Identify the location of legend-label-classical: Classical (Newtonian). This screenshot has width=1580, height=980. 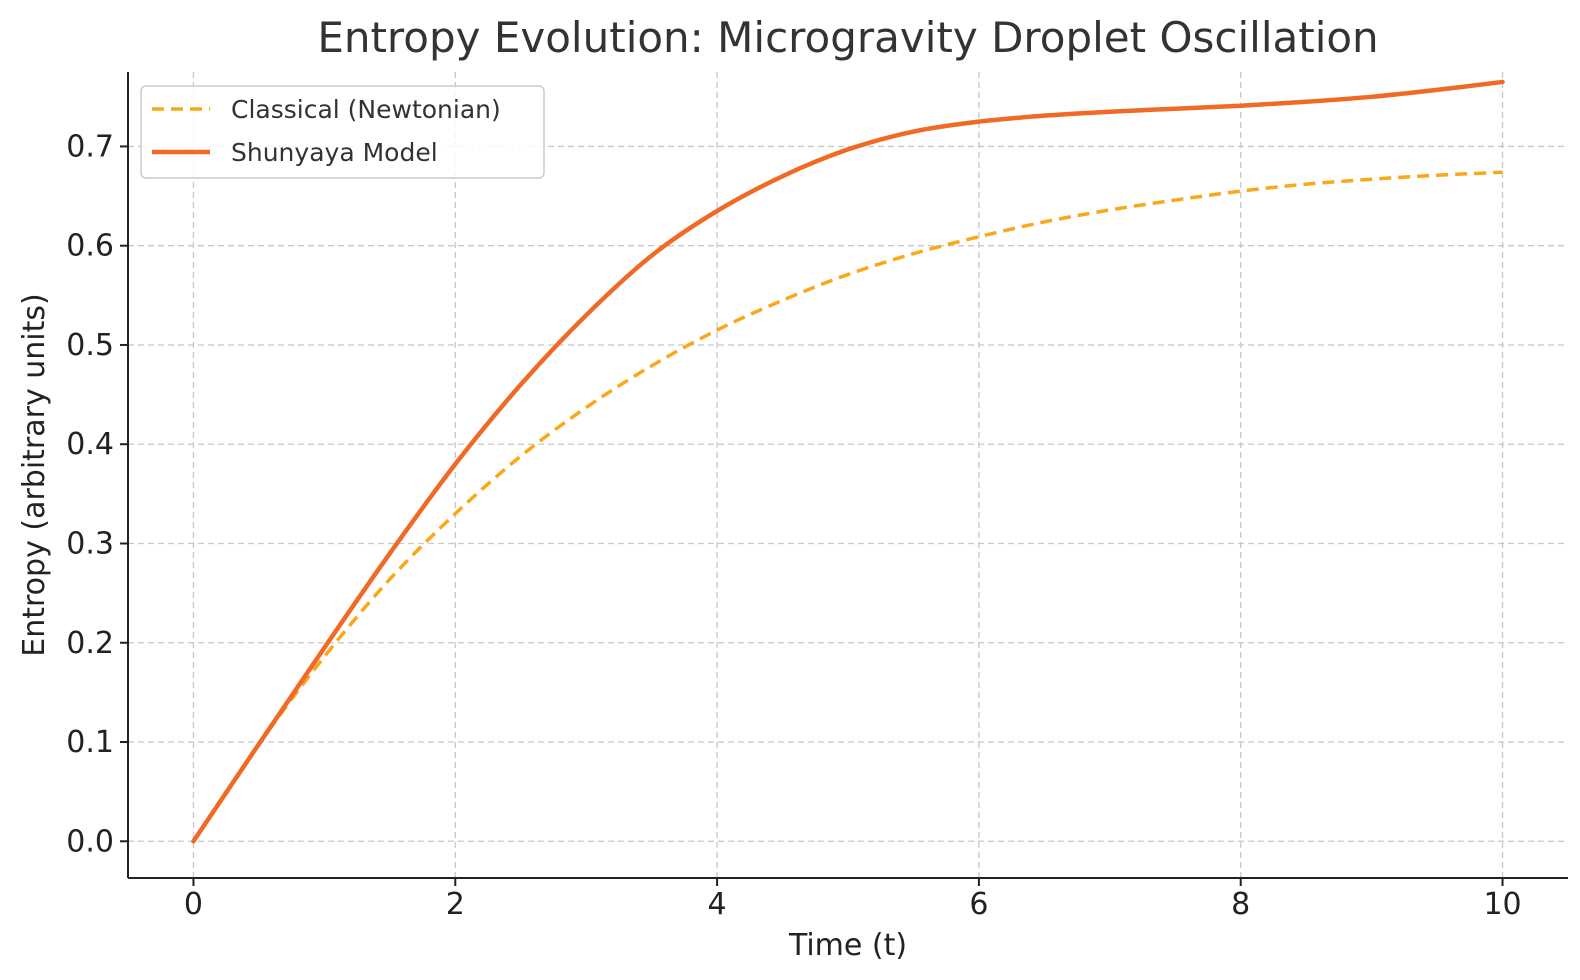
(366, 109).